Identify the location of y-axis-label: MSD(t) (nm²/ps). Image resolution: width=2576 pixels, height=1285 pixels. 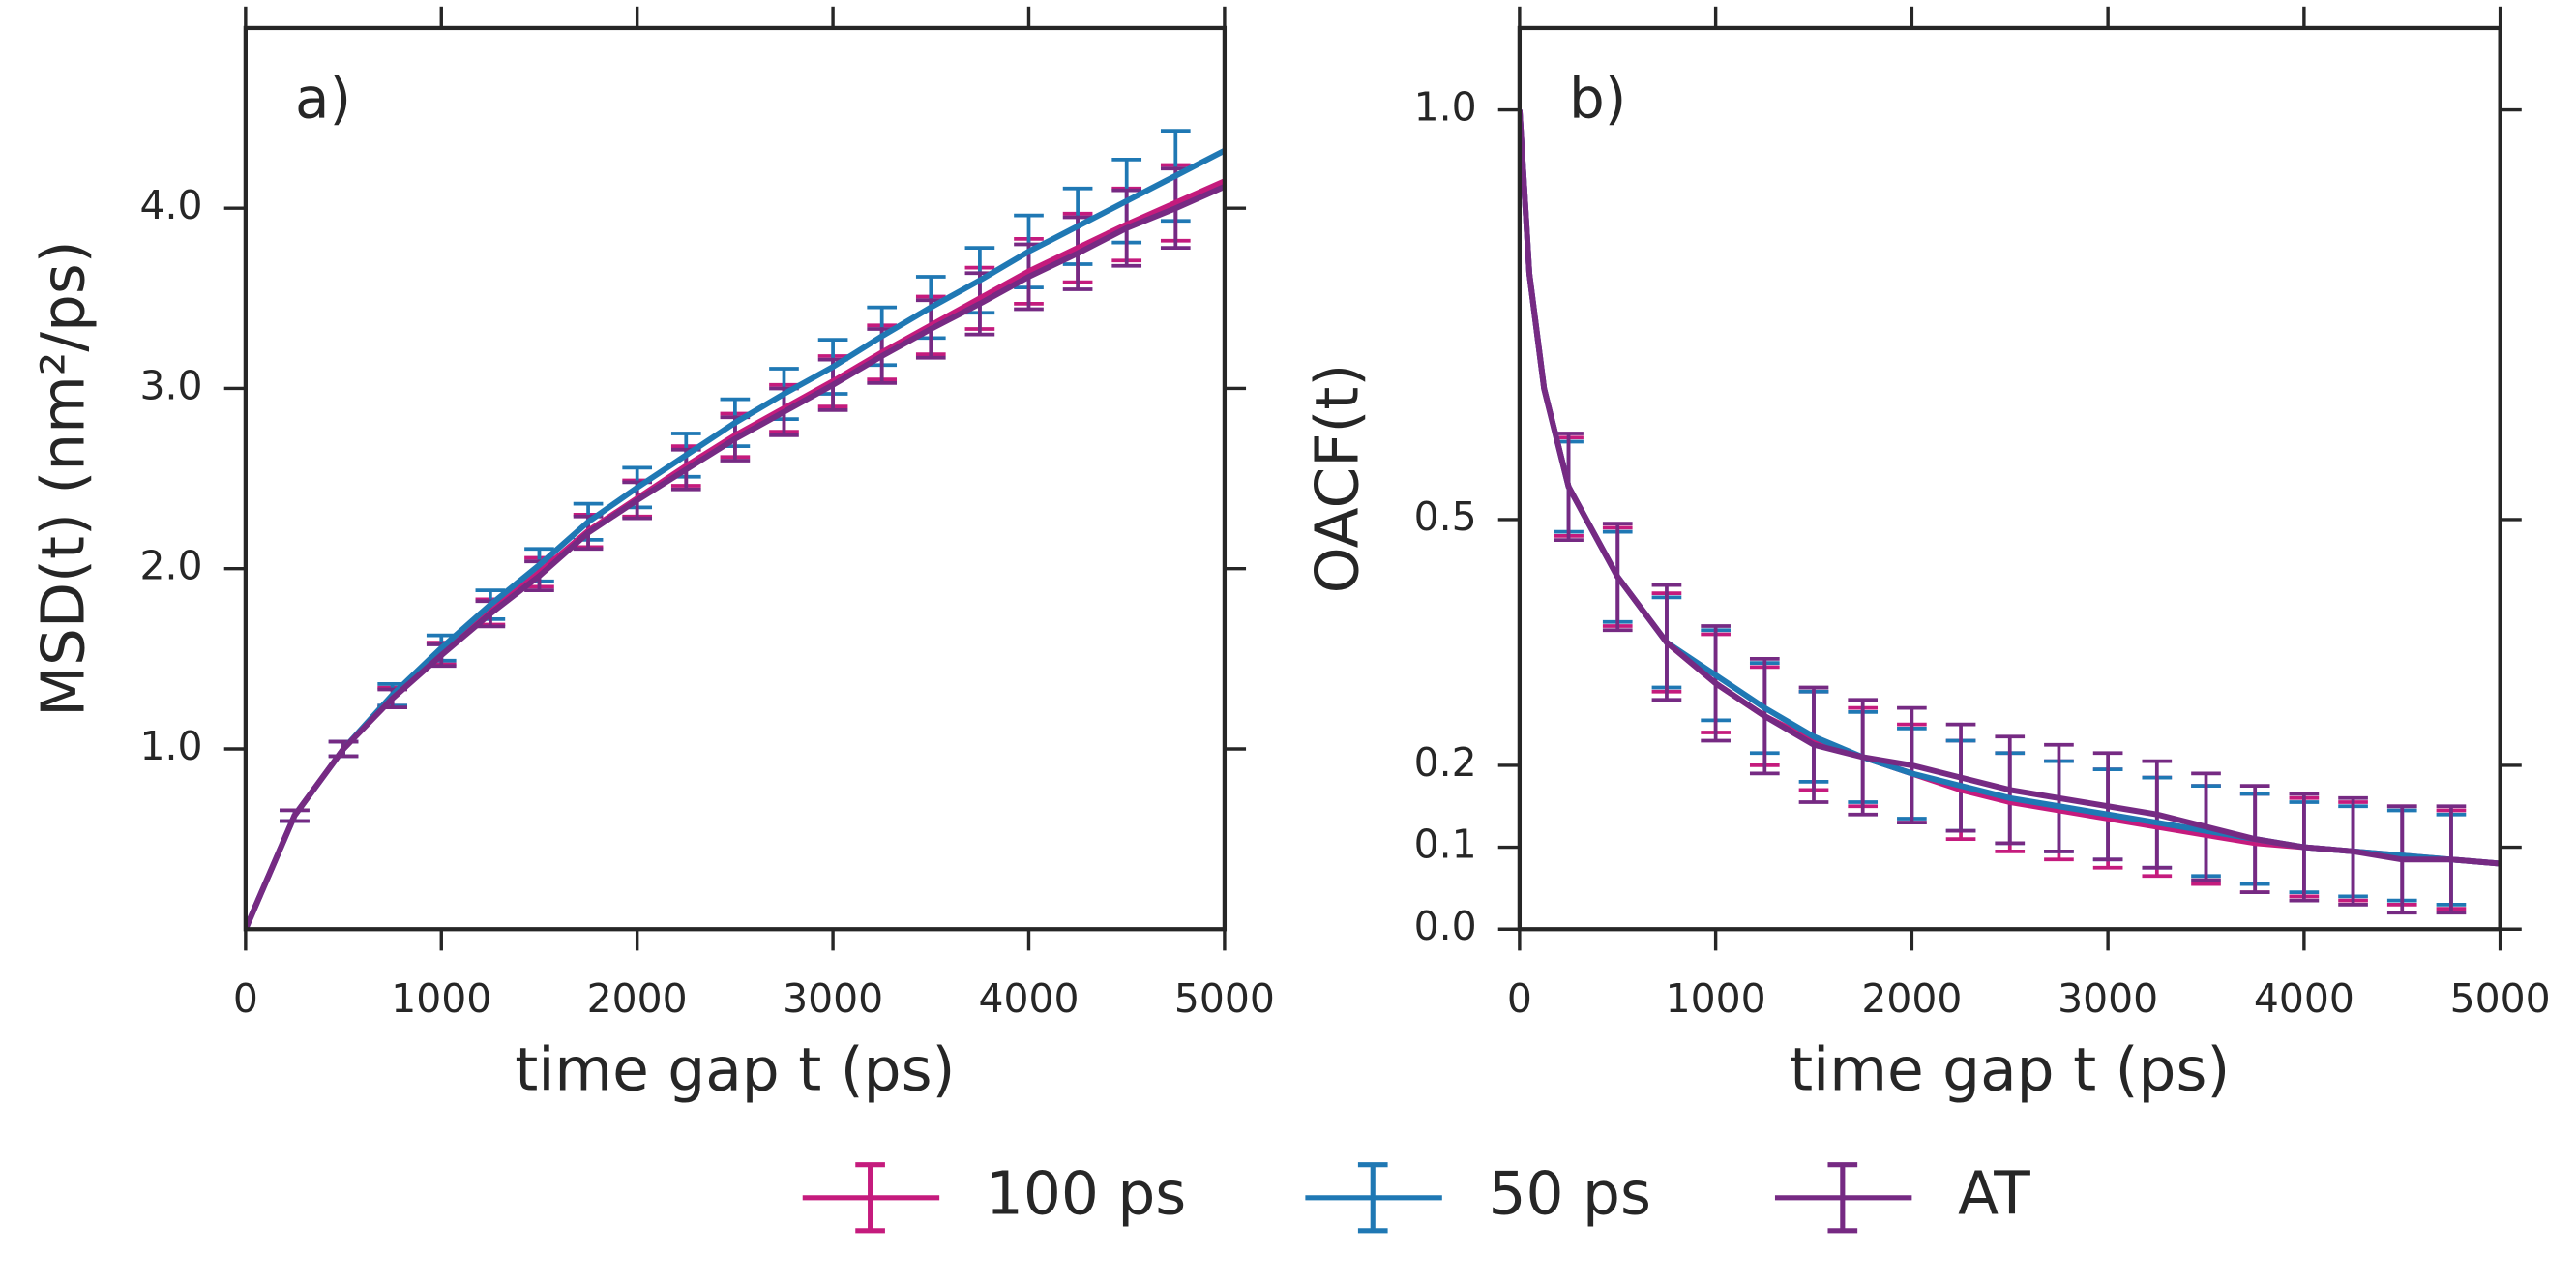
(64, 479).